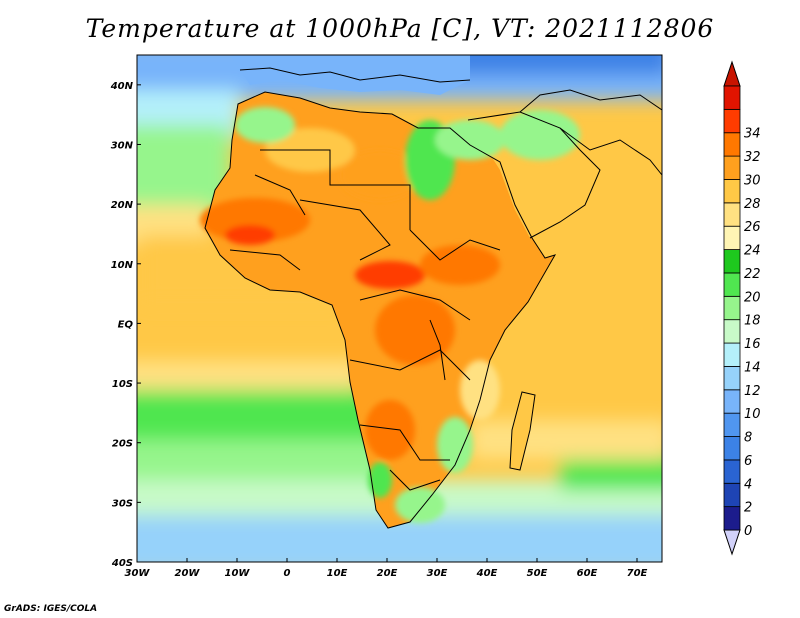 The height and width of the screenshot is (618, 800). What do you see at coordinates (752, 297) in the screenshot?
I see `colorbar-label: 20` at bounding box center [752, 297].